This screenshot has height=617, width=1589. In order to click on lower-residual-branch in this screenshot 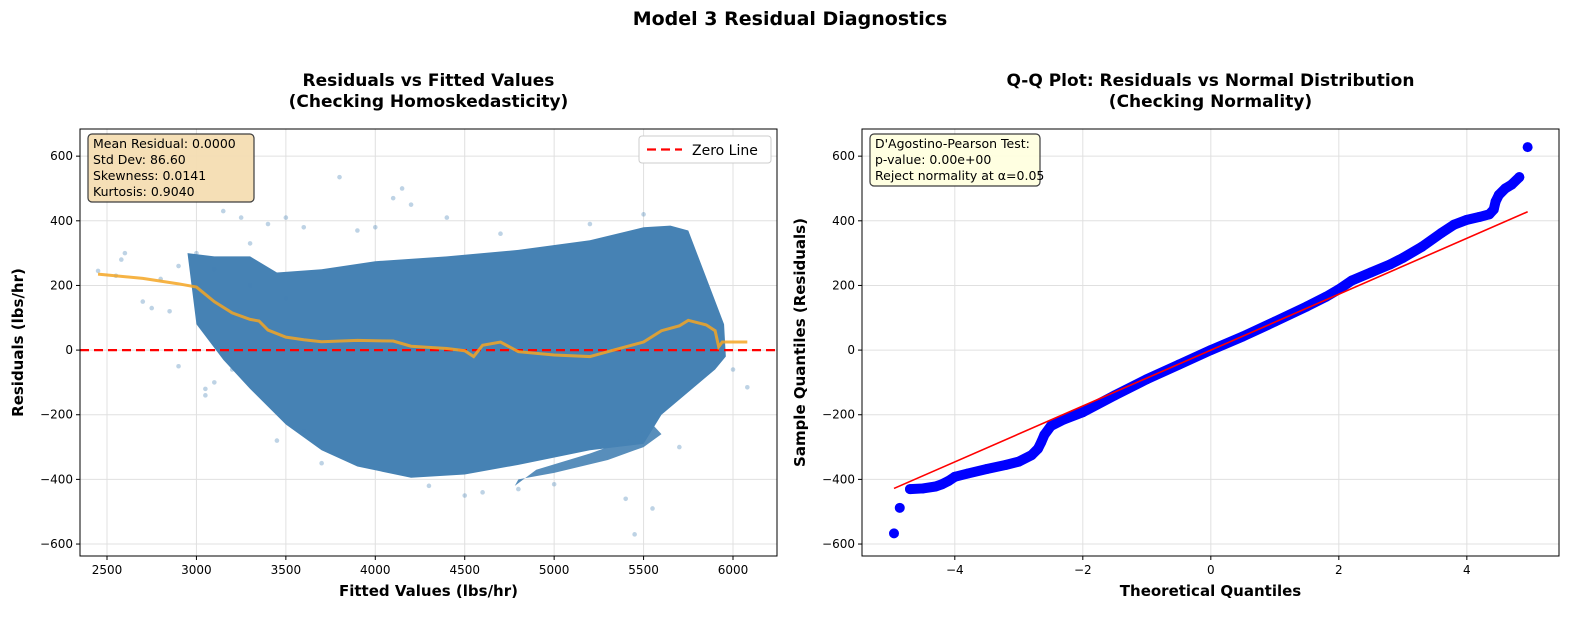, I will do `click(588, 455)`.